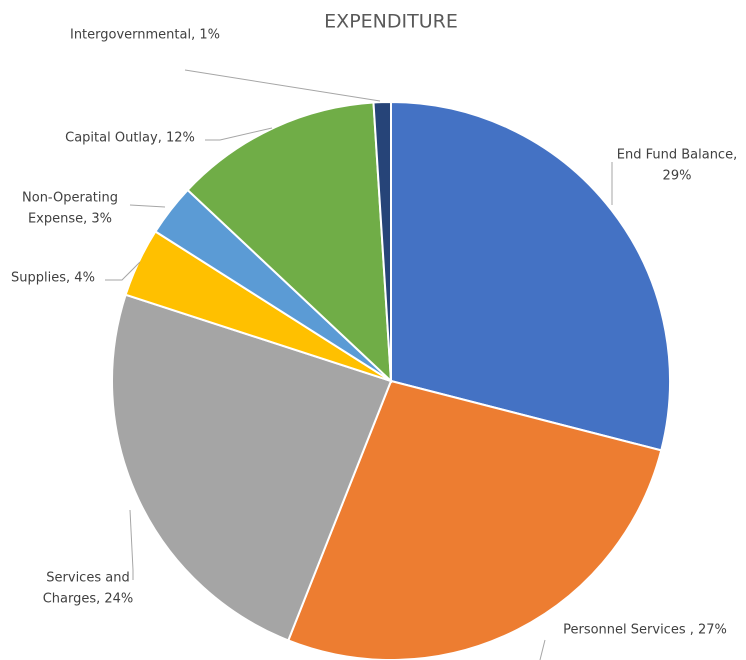  What do you see at coordinates (70, 219) in the screenshot?
I see `data-label: Expense, 3%` at bounding box center [70, 219].